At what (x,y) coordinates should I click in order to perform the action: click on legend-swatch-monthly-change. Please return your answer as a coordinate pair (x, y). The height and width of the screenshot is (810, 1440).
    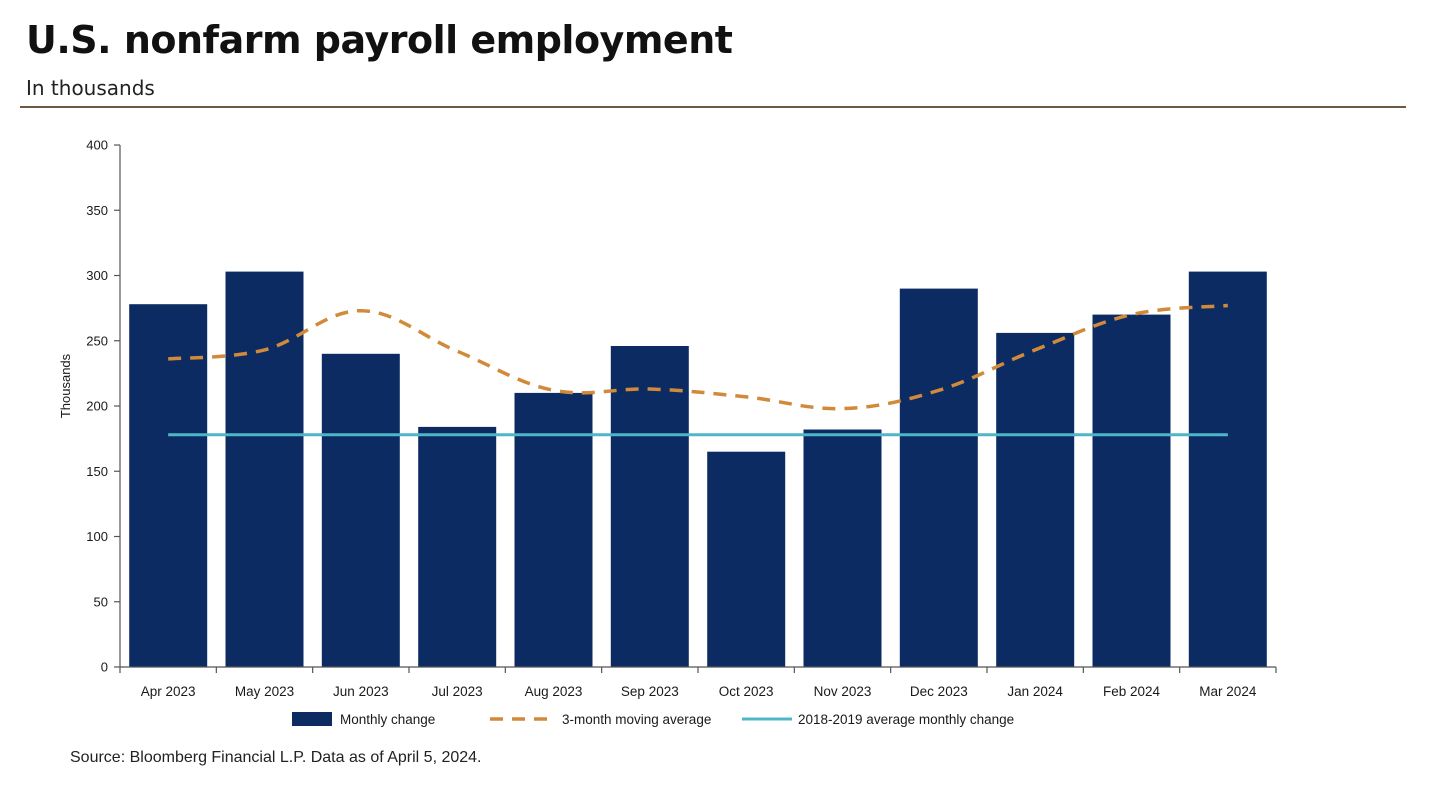
    Looking at the image, I should click on (312, 719).